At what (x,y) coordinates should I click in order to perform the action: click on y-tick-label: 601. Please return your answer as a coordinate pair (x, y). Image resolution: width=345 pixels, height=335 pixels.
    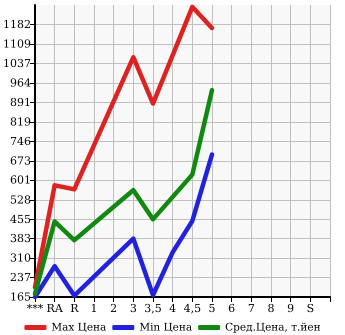
    Looking at the image, I should click on (20, 180).